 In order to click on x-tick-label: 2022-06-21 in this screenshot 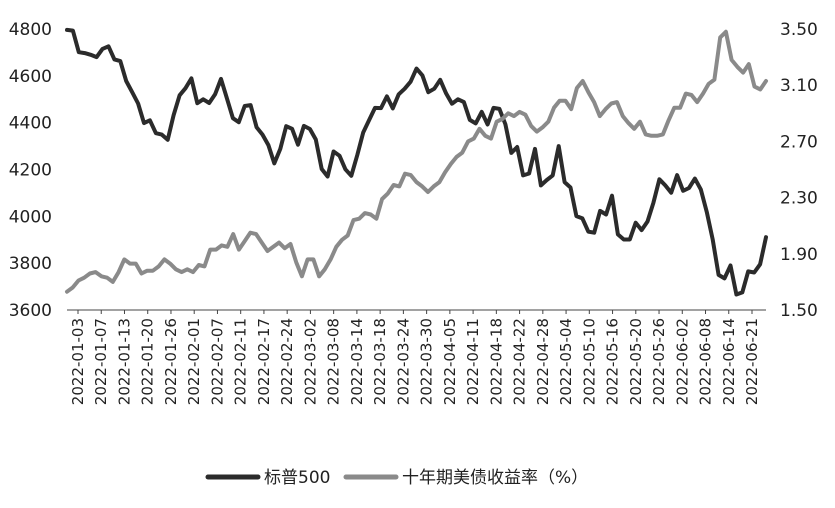, I will do `click(752, 361)`.